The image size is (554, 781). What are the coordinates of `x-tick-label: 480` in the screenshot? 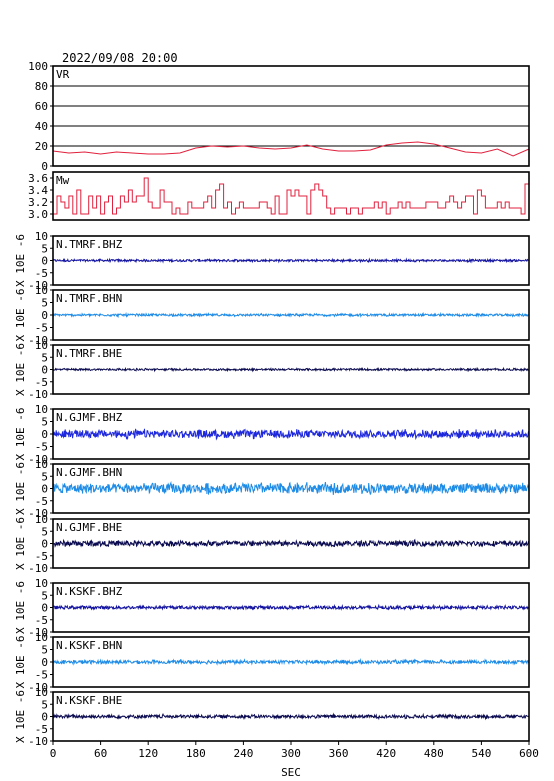 It's located at (434, 753).